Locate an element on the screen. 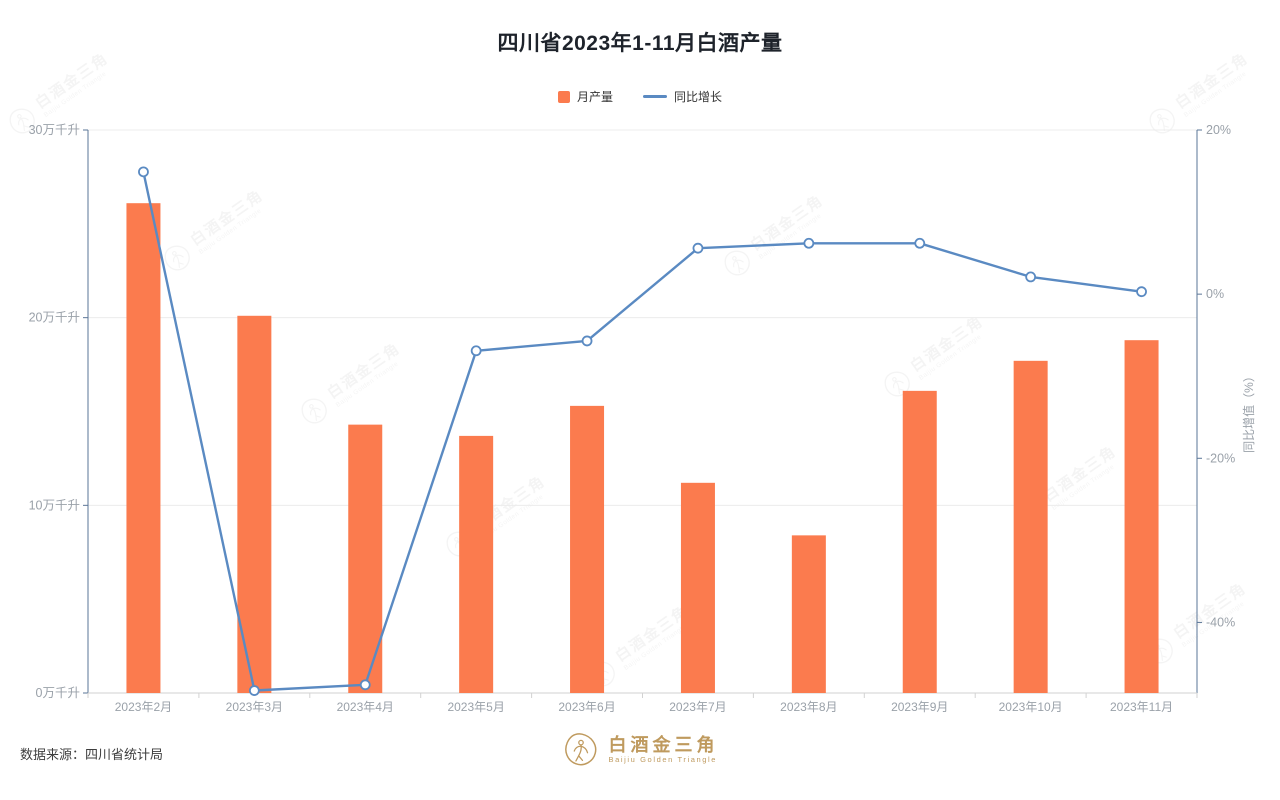 The height and width of the screenshot is (800, 1280). line-point-2023年8月 is located at coordinates (809, 243).